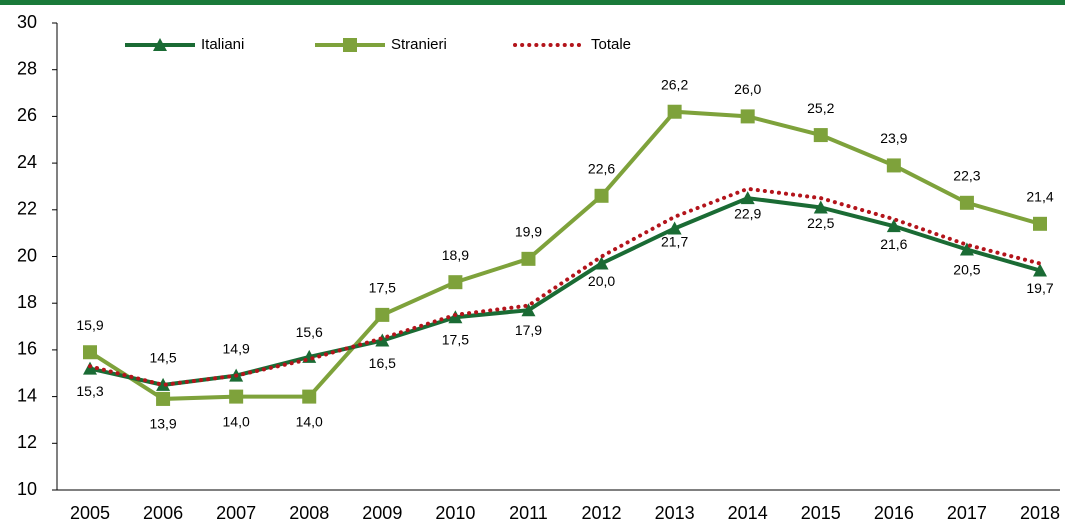  I want to click on data-label: 15,3, so click(89, 391).